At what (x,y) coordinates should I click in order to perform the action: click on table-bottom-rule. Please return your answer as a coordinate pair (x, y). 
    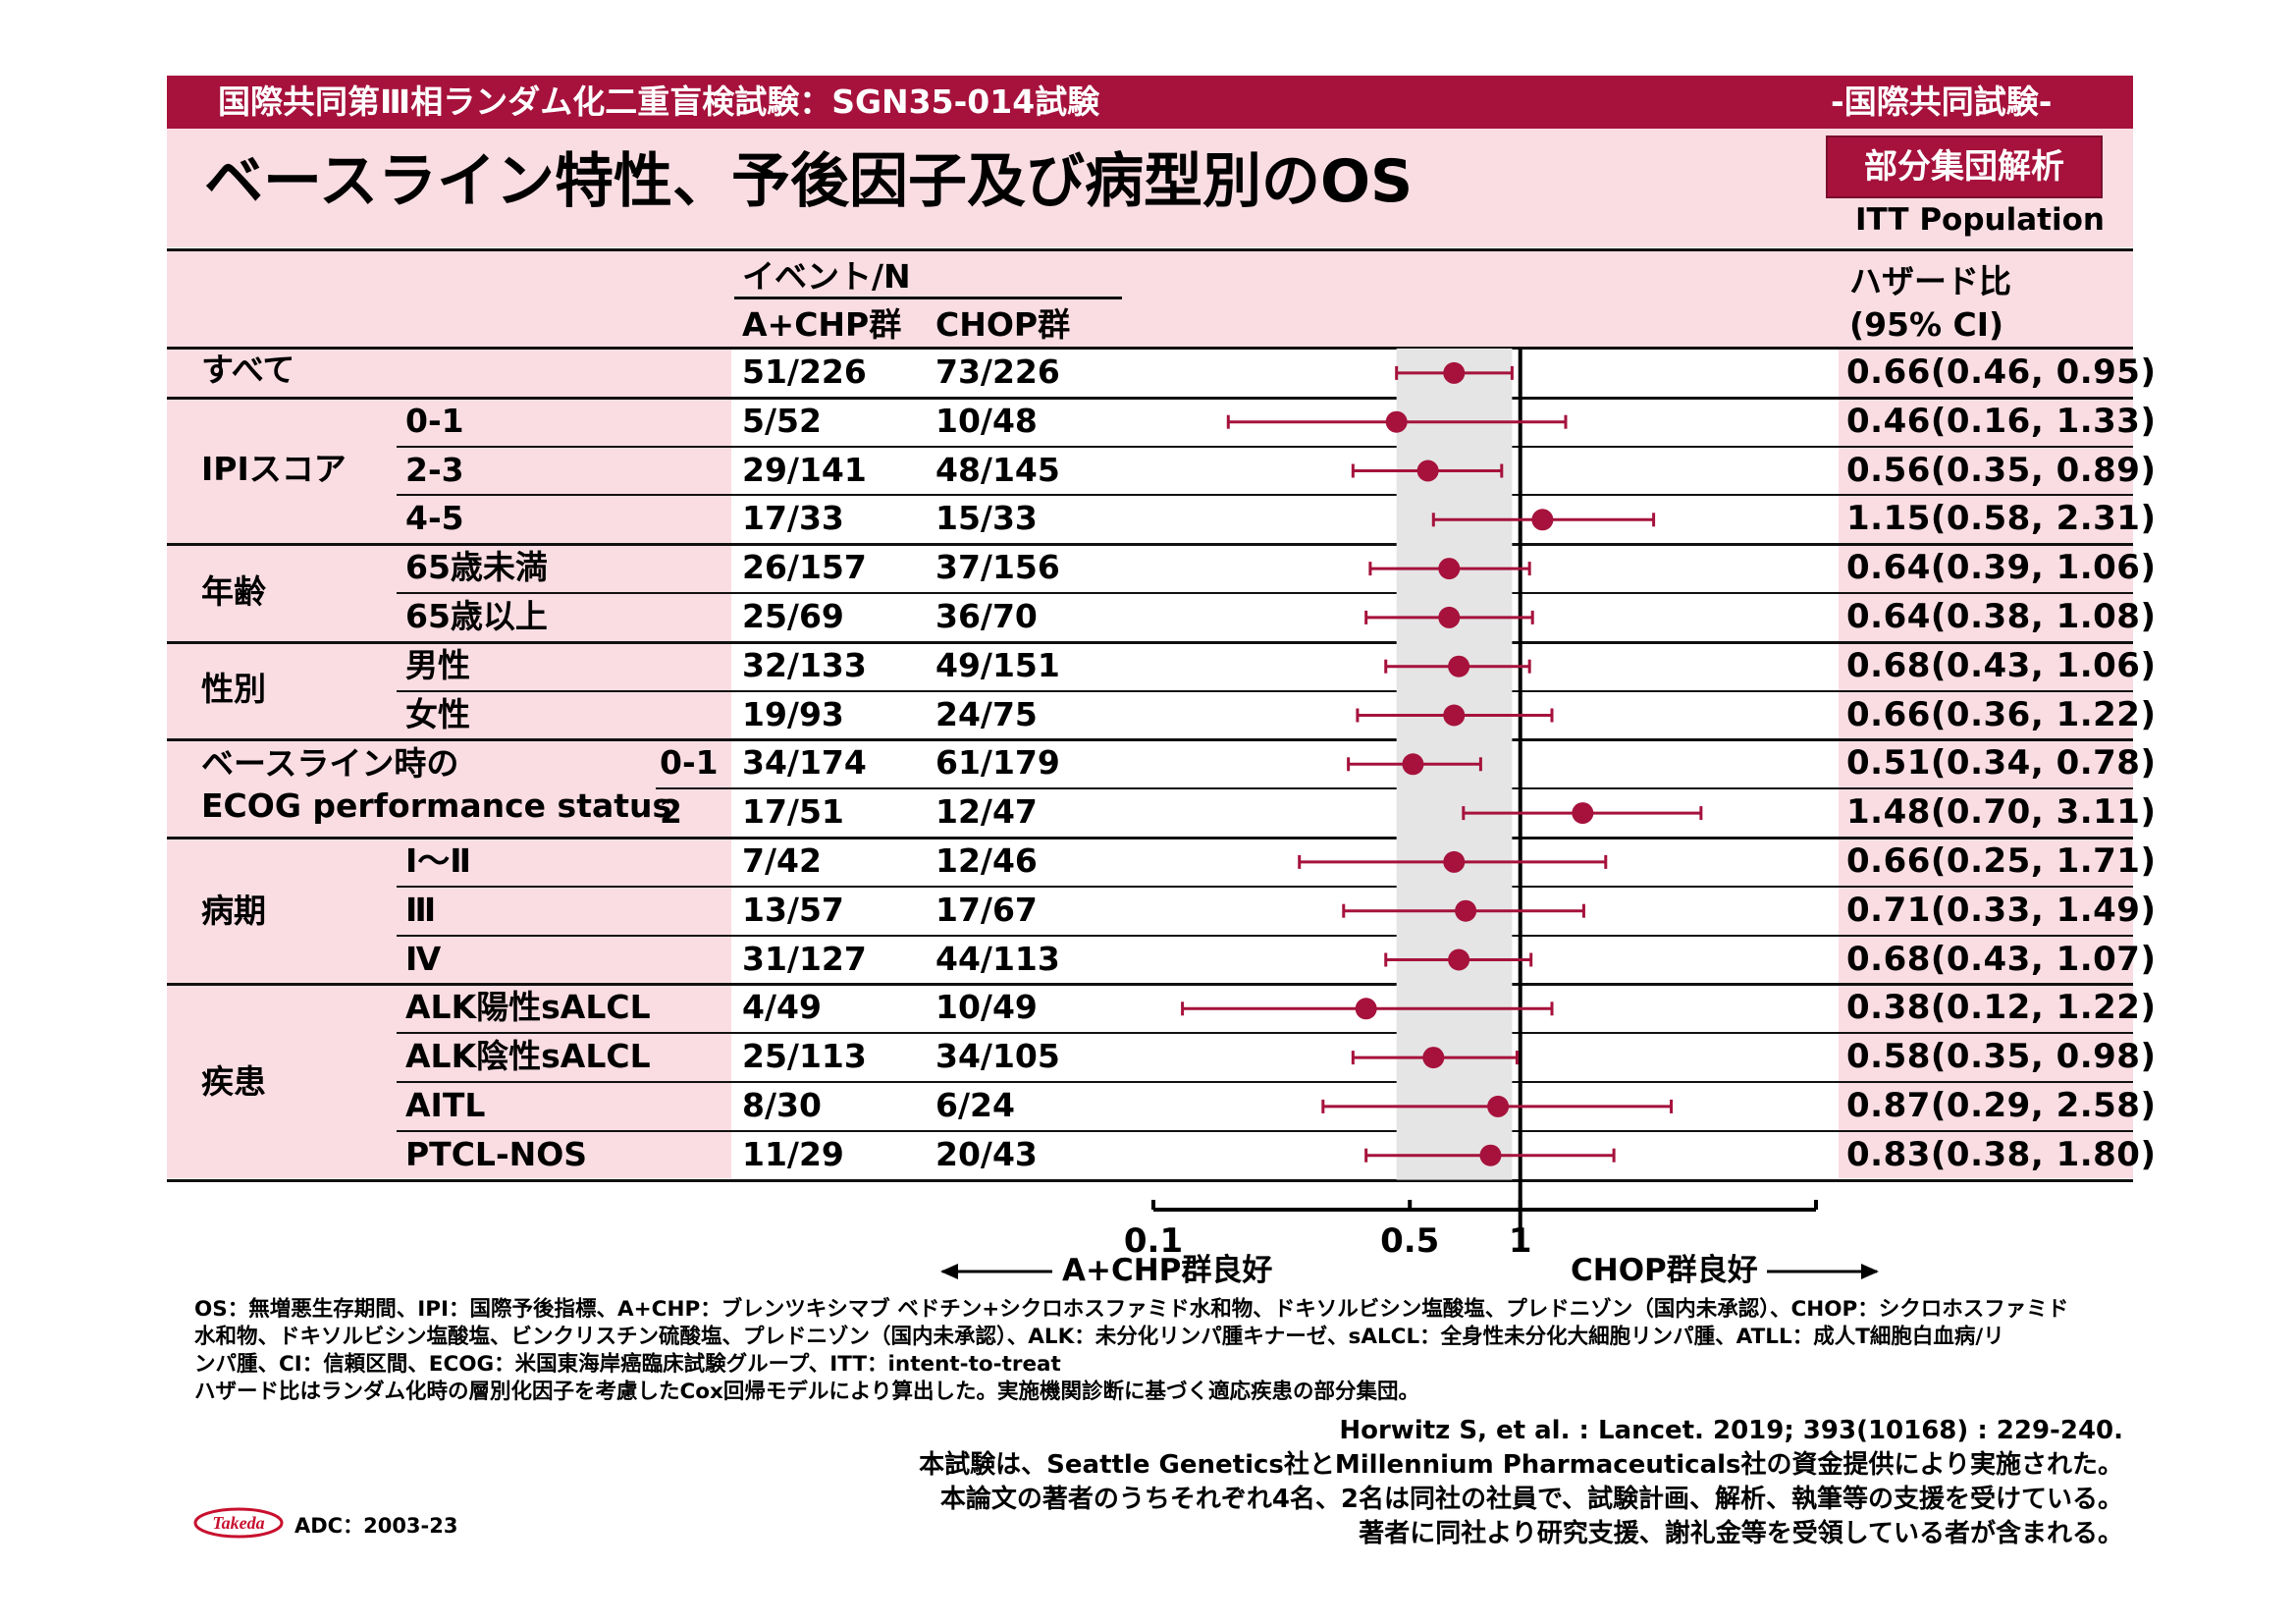
    Looking at the image, I should click on (1150, 1180).